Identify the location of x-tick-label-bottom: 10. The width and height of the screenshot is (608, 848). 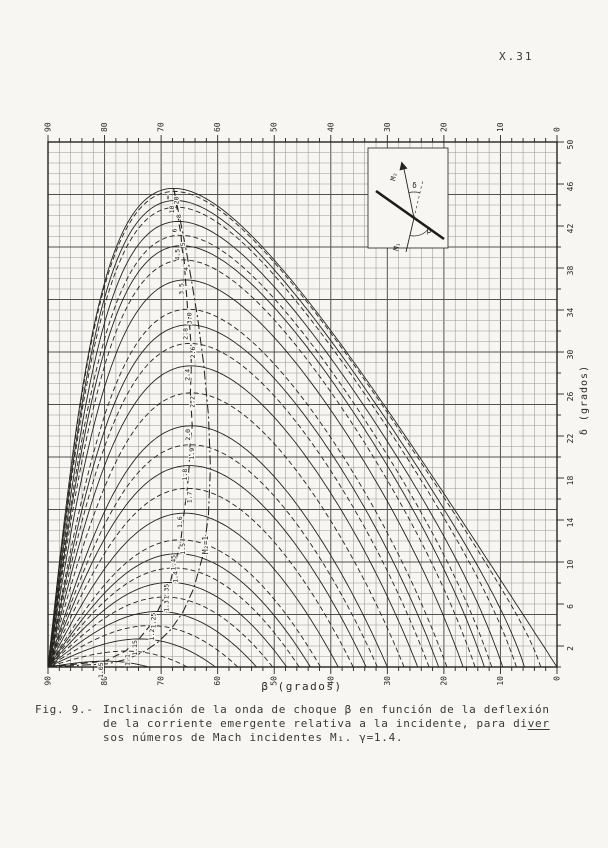
(500, 681).